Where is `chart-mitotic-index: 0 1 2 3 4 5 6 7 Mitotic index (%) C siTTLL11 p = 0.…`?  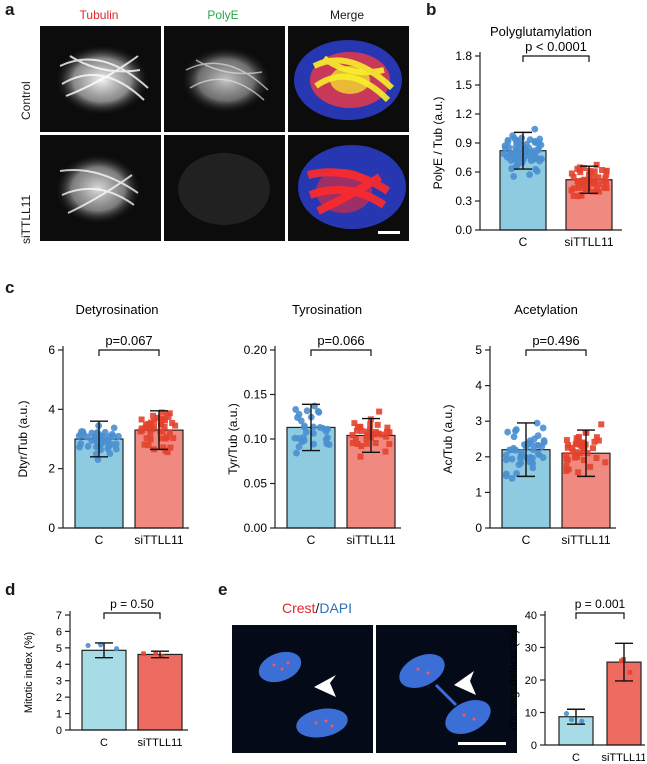 chart-mitotic-index: 0 1 2 3 4 5 6 7 Mitotic index (%) C siTTLL11 p = 0.… is located at coordinates (105, 673).